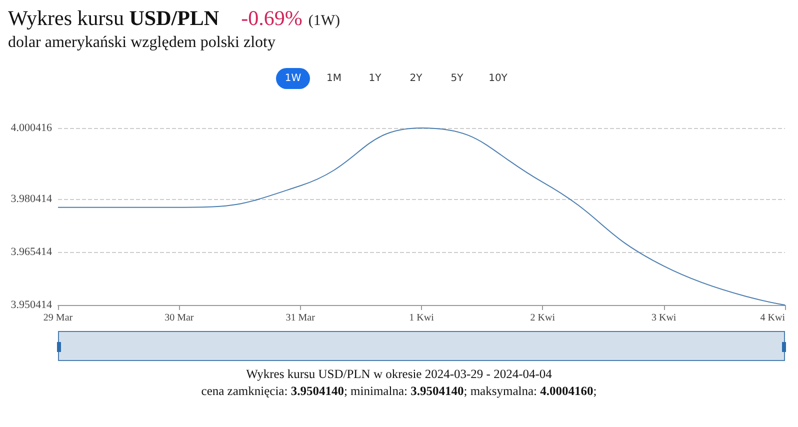 The height and width of the screenshot is (427, 798). I want to click on text: 5Y, so click(457, 79).